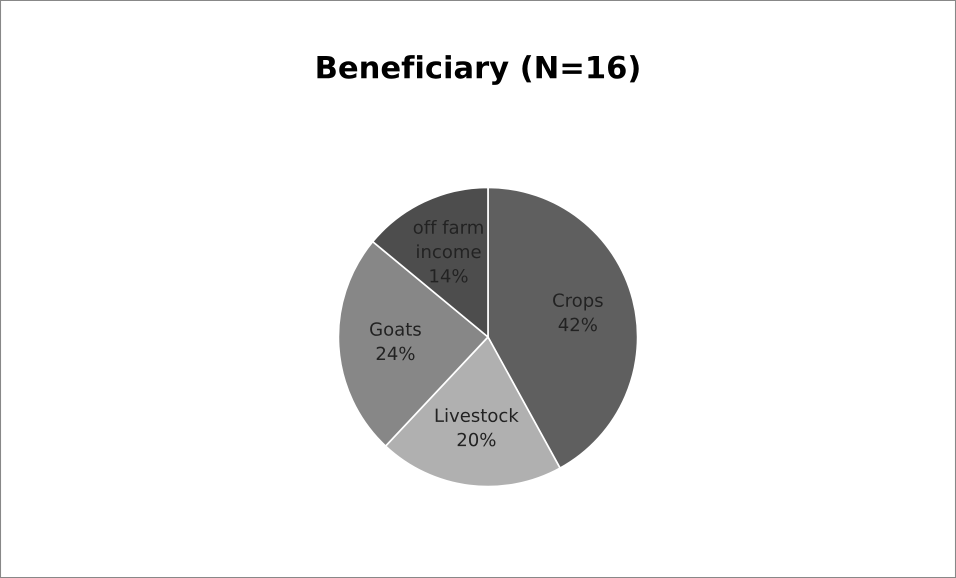 The width and height of the screenshot is (956, 578). Describe the element at coordinates (395, 353) in the screenshot. I see `data-label: 24%` at that location.